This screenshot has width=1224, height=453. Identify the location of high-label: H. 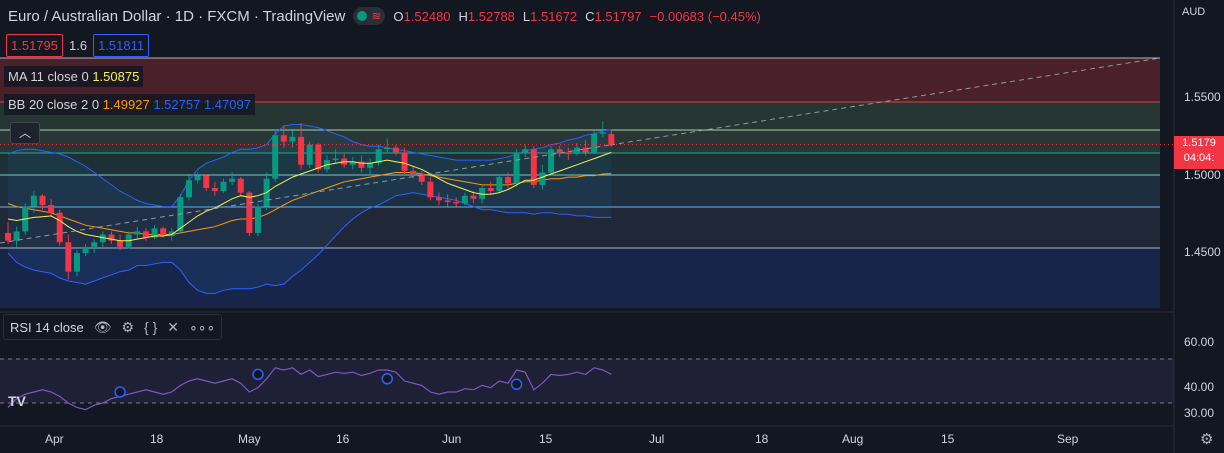
(463, 16).